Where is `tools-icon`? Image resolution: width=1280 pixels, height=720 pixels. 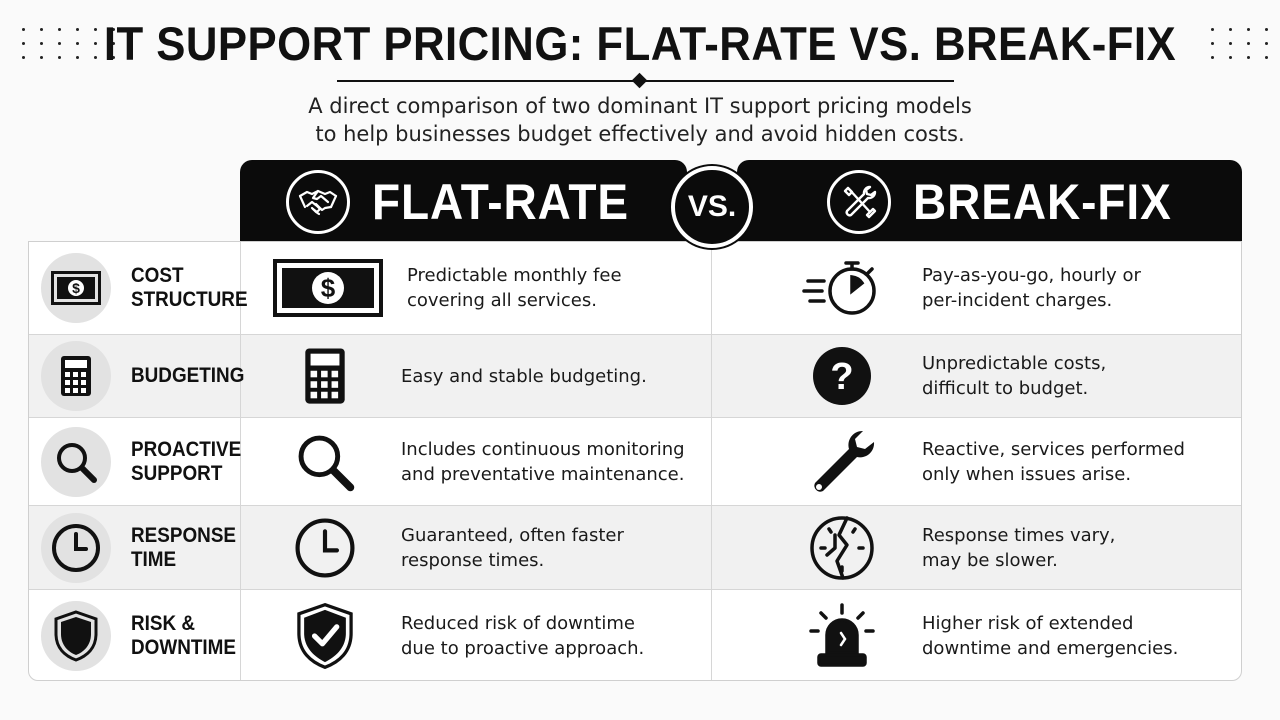 tools-icon is located at coordinates (859, 201).